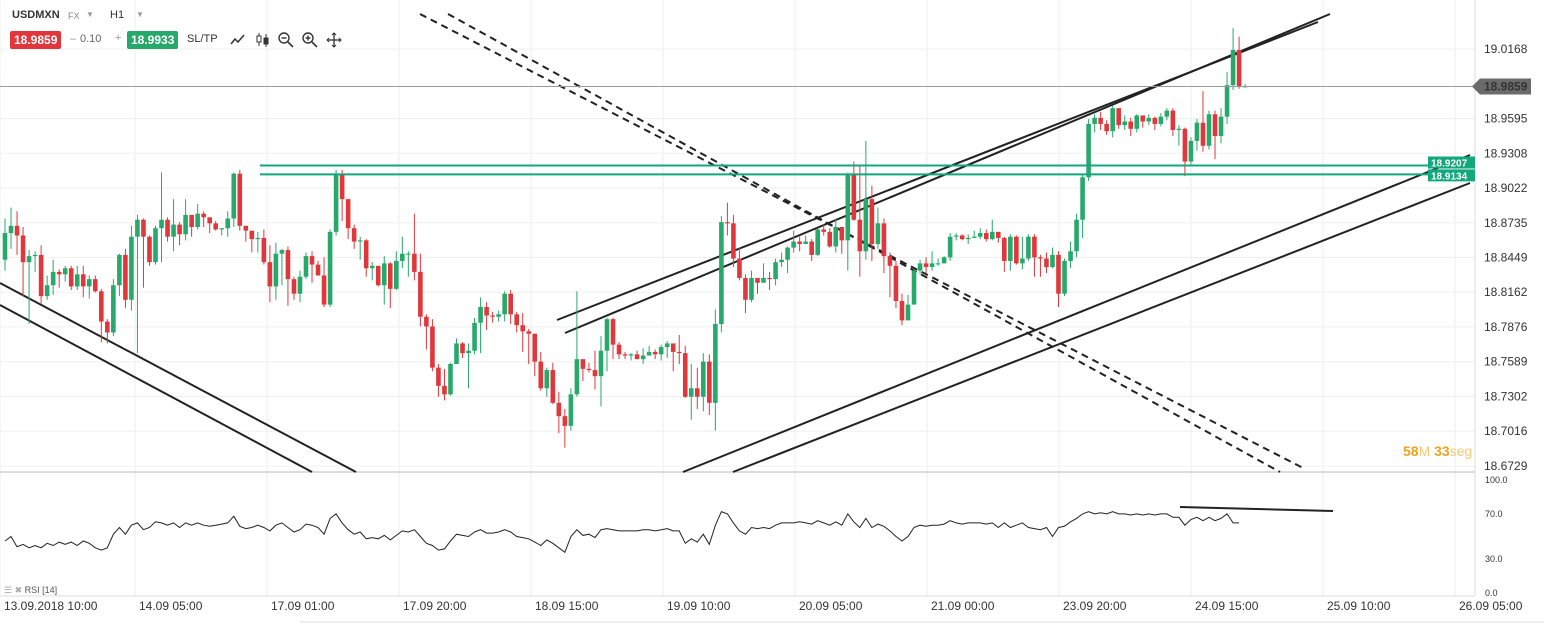 The image size is (1544, 625). Describe the element at coordinates (51, 606) in the screenshot. I see `time-tick-label: 13.09.2018 10:00` at that location.